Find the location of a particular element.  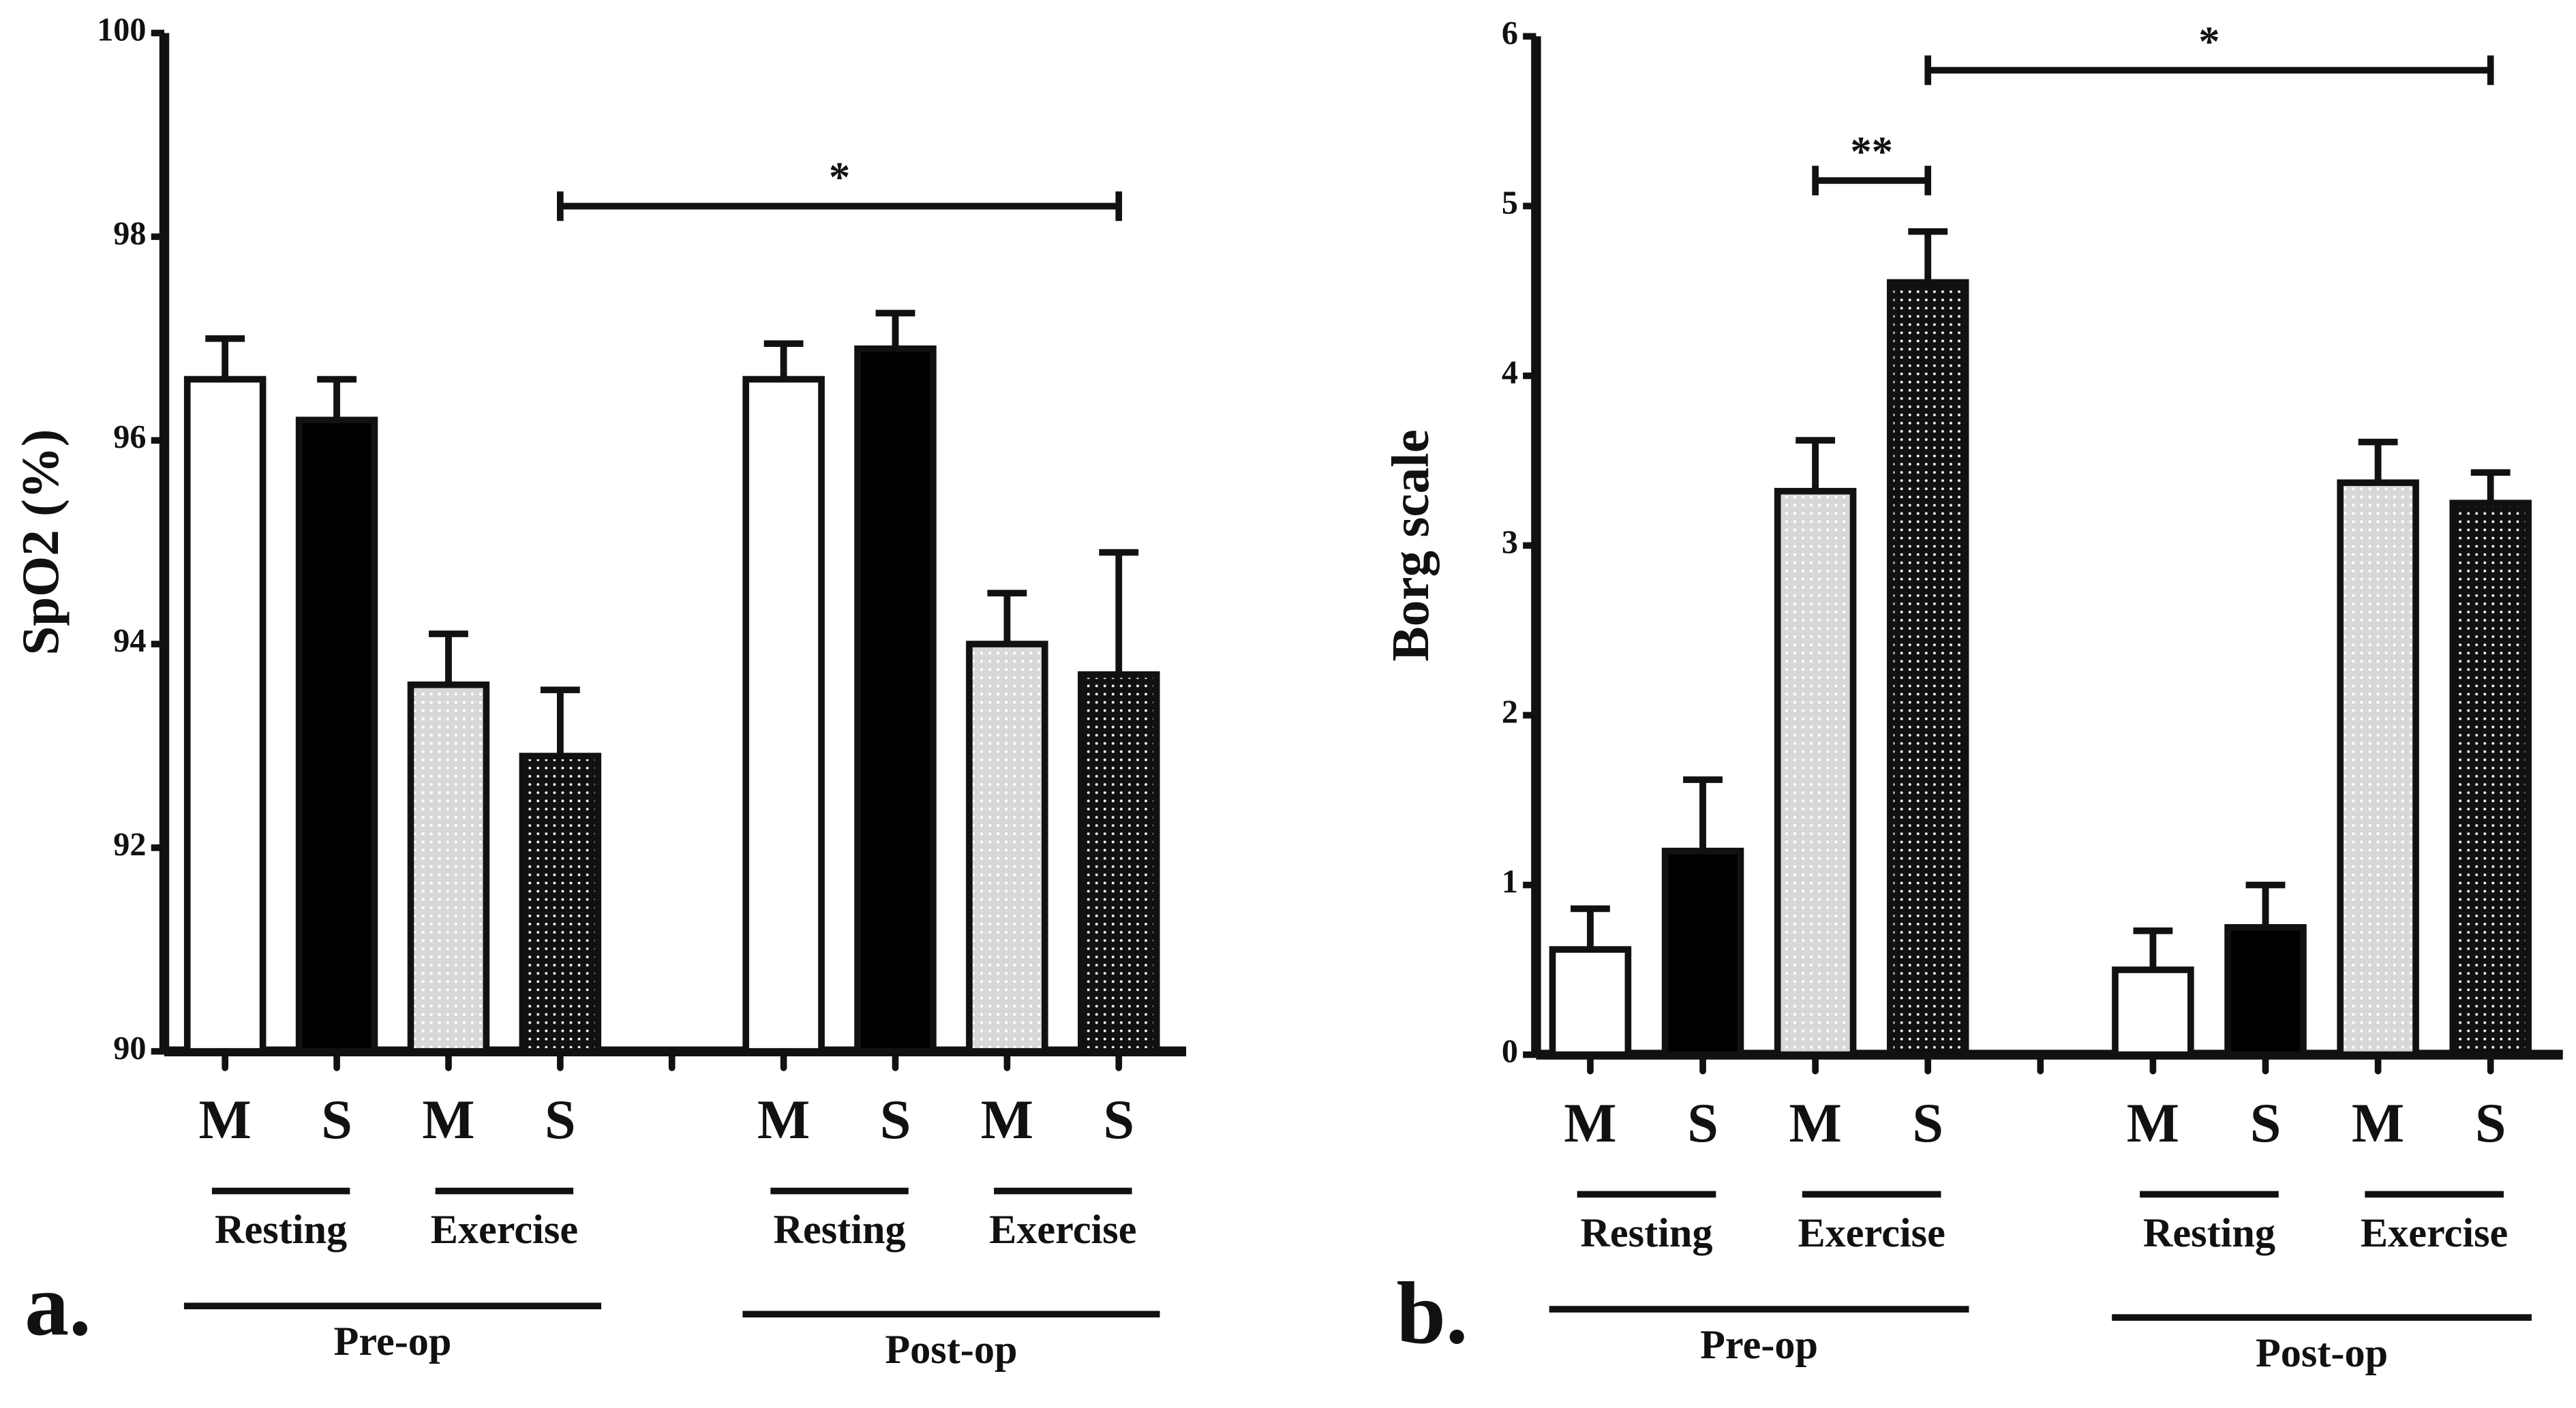

significance-label: ** is located at coordinates (1872, 151).